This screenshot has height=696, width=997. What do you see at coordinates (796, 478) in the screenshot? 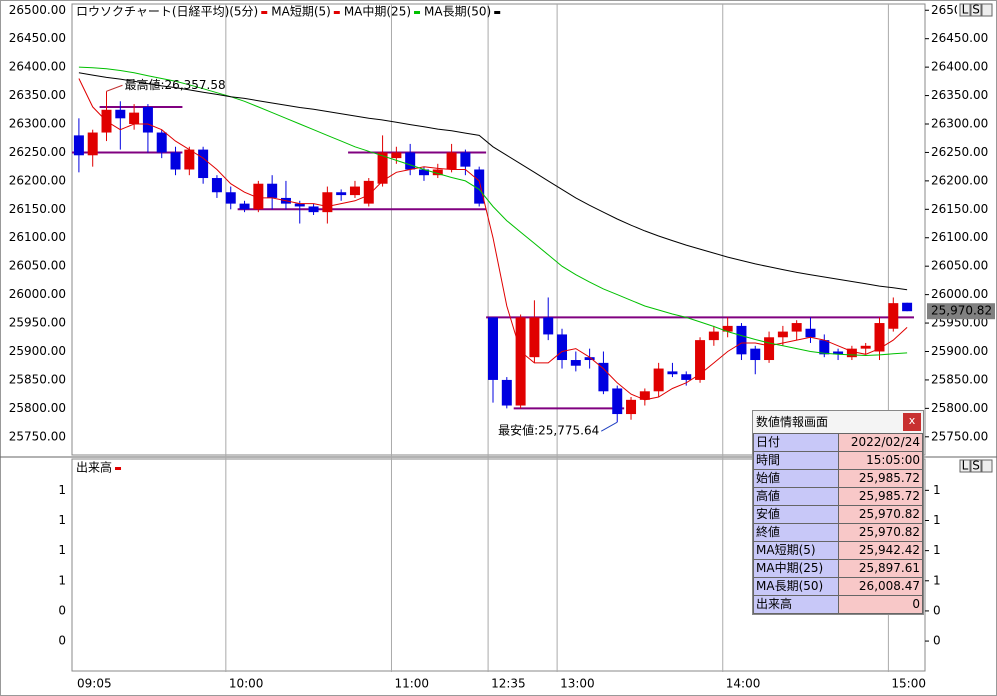
I see `info-key: 始値` at bounding box center [796, 478].